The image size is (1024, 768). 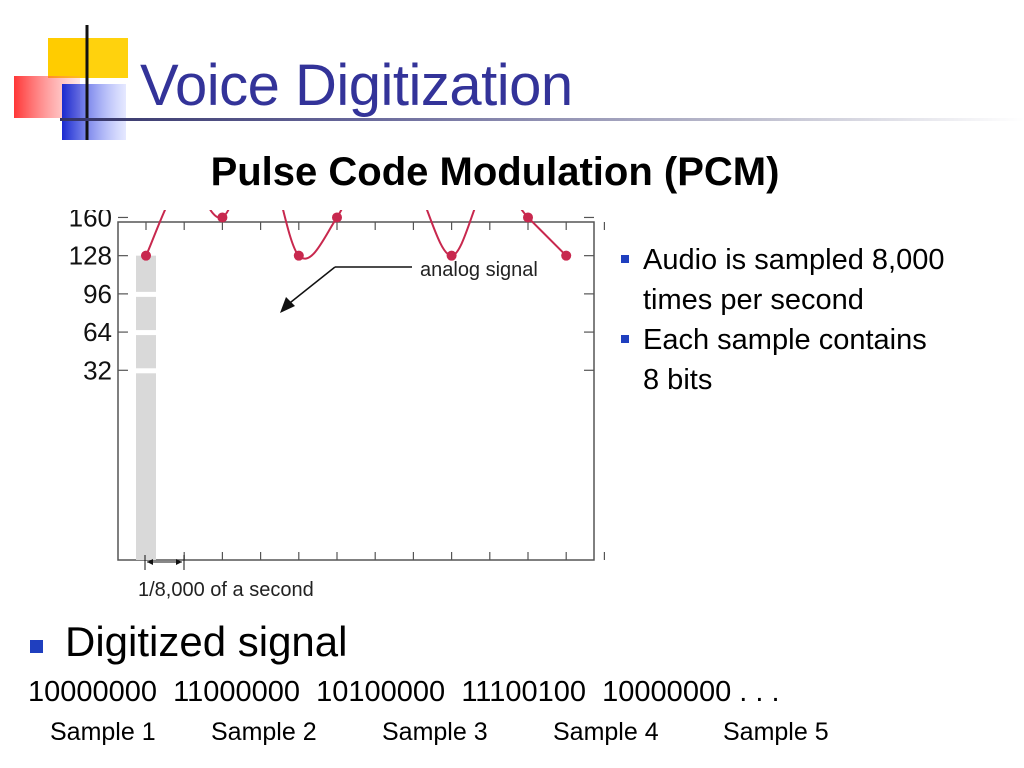 I want to click on y-tick-label: 64, so click(x=97, y=332).